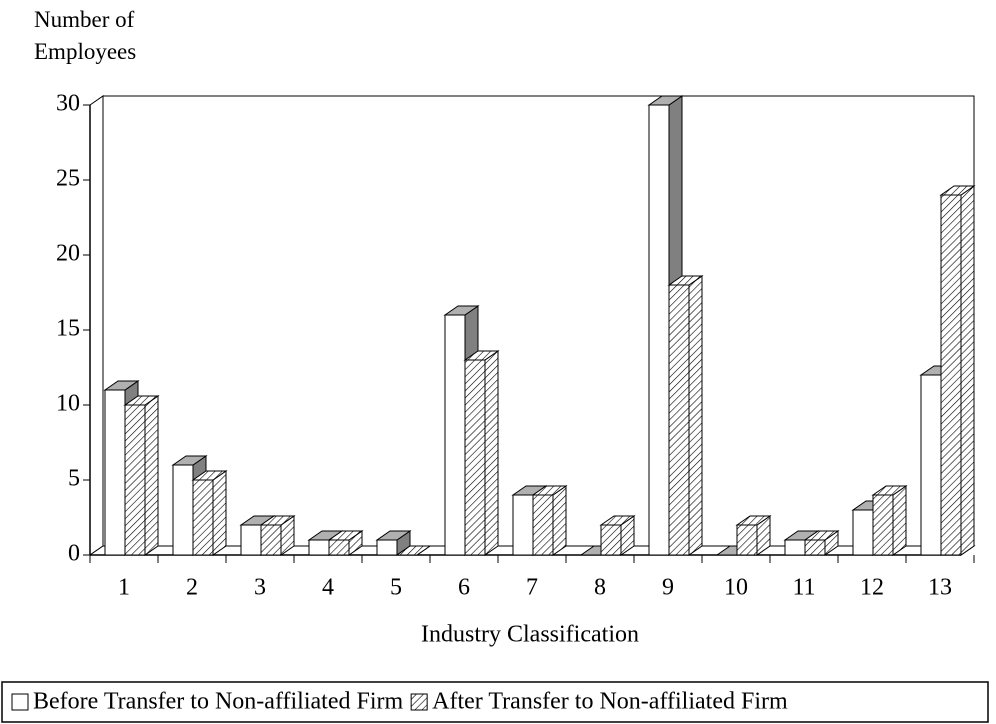 The image size is (996, 724). Describe the element at coordinates (532, 588) in the screenshot. I see `x-tick-label: 7` at that location.